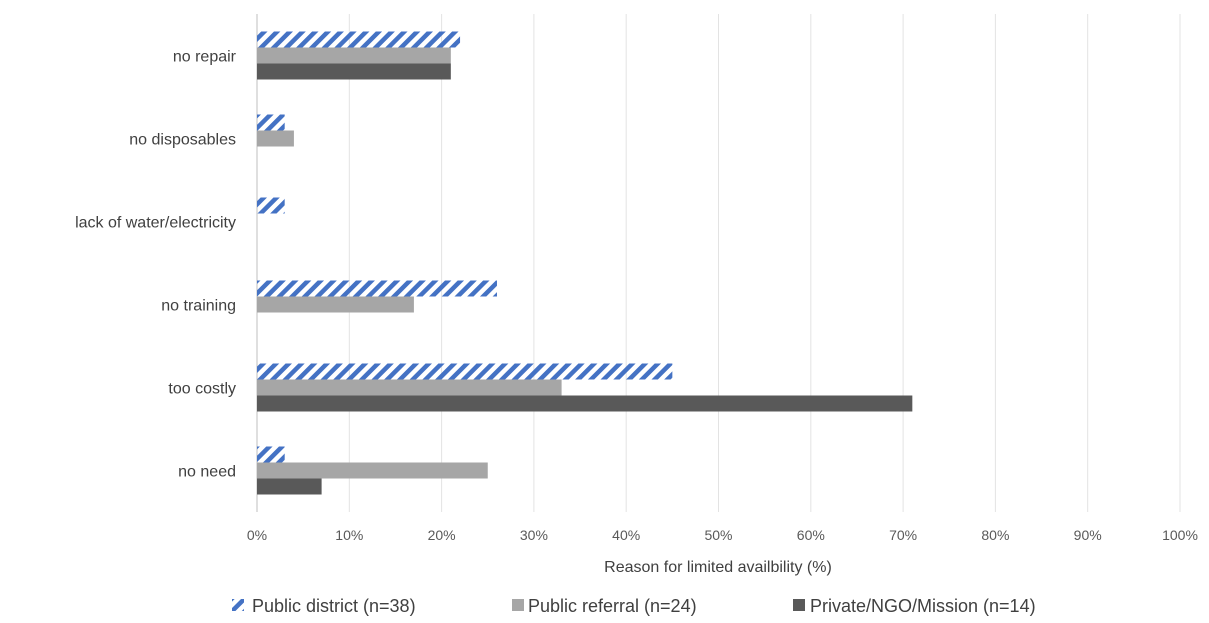 The width and height of the screenshot is (1209, 623). I want to click on legend-label: Public referral (n=24), so click(612, 606).